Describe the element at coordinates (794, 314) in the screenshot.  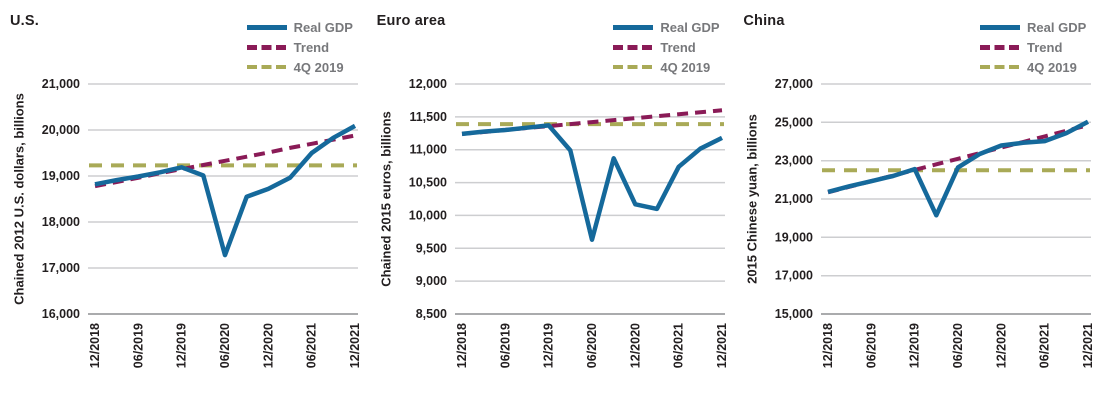
I see `svg-text: 15,000` at that location.